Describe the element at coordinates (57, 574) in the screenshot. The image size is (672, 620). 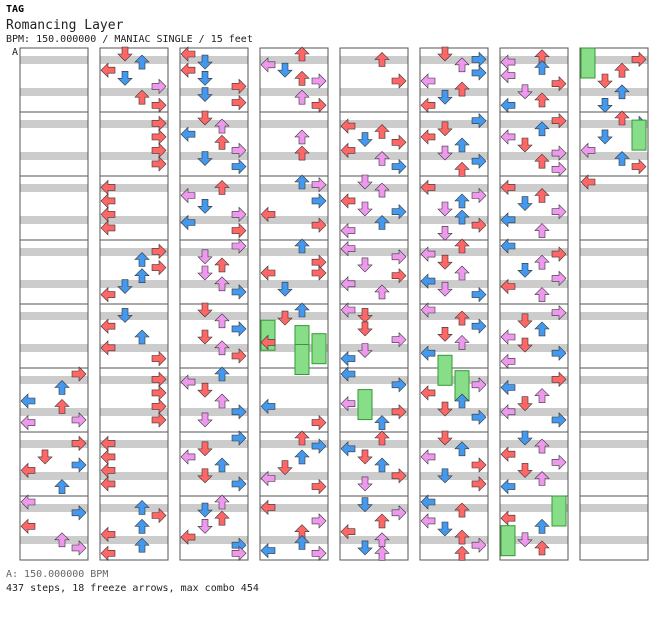
I see `bpm-legend: A: 150.000000 BPM` at that location.